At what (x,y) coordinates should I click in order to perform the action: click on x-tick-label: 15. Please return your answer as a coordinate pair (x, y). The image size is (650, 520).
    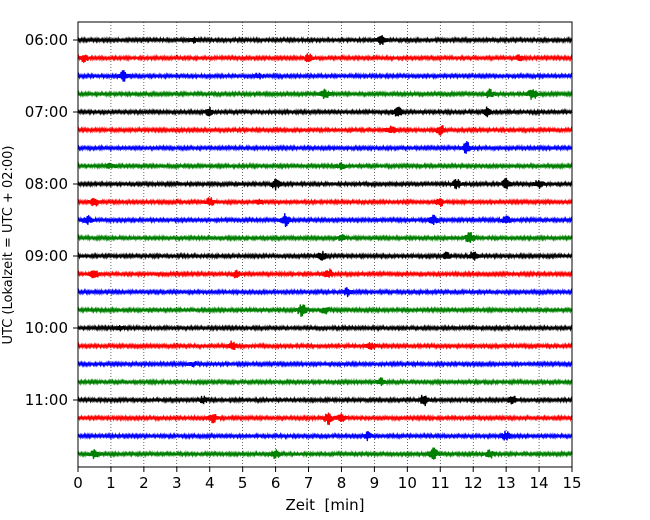
    Looking at the image, I should click on (571, 483).